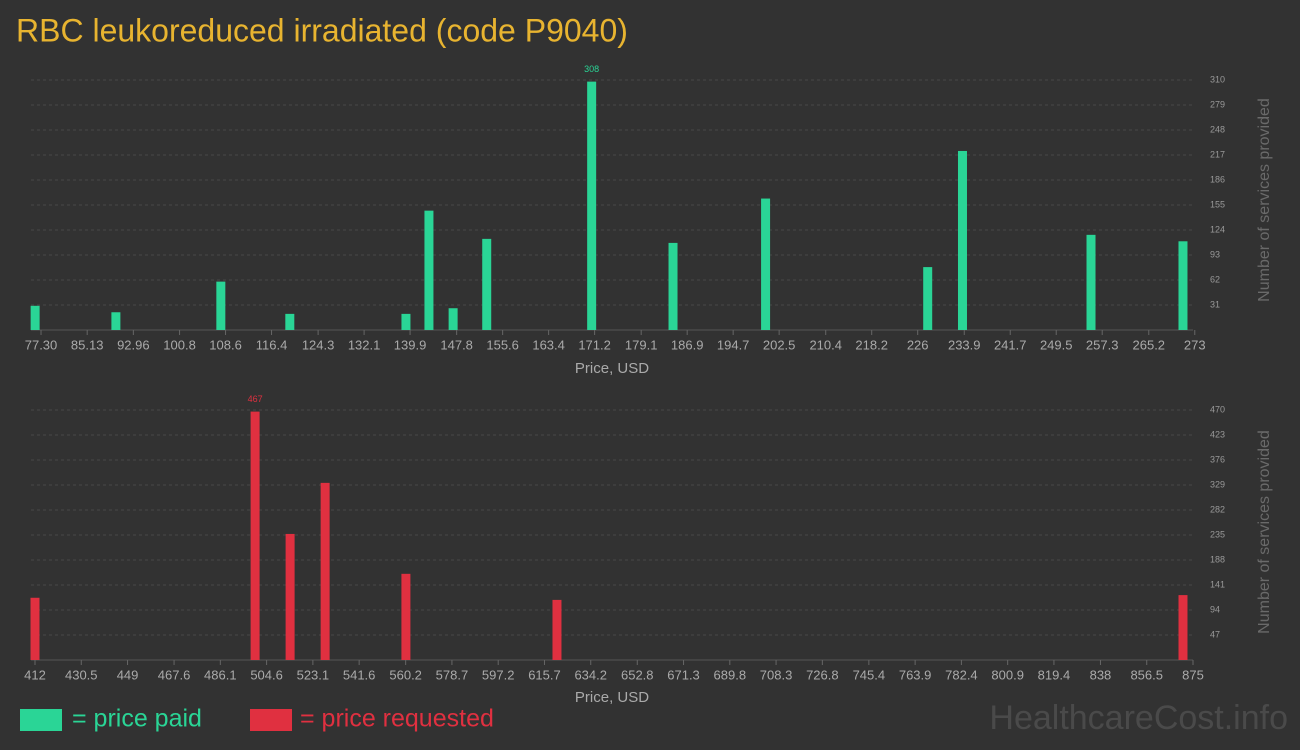 The image size is (1300, 750). What do you see at coordinates (961, 674) in the screenshot?
I see `x-tick-label: 782.4` at bounding box center [961, 674].